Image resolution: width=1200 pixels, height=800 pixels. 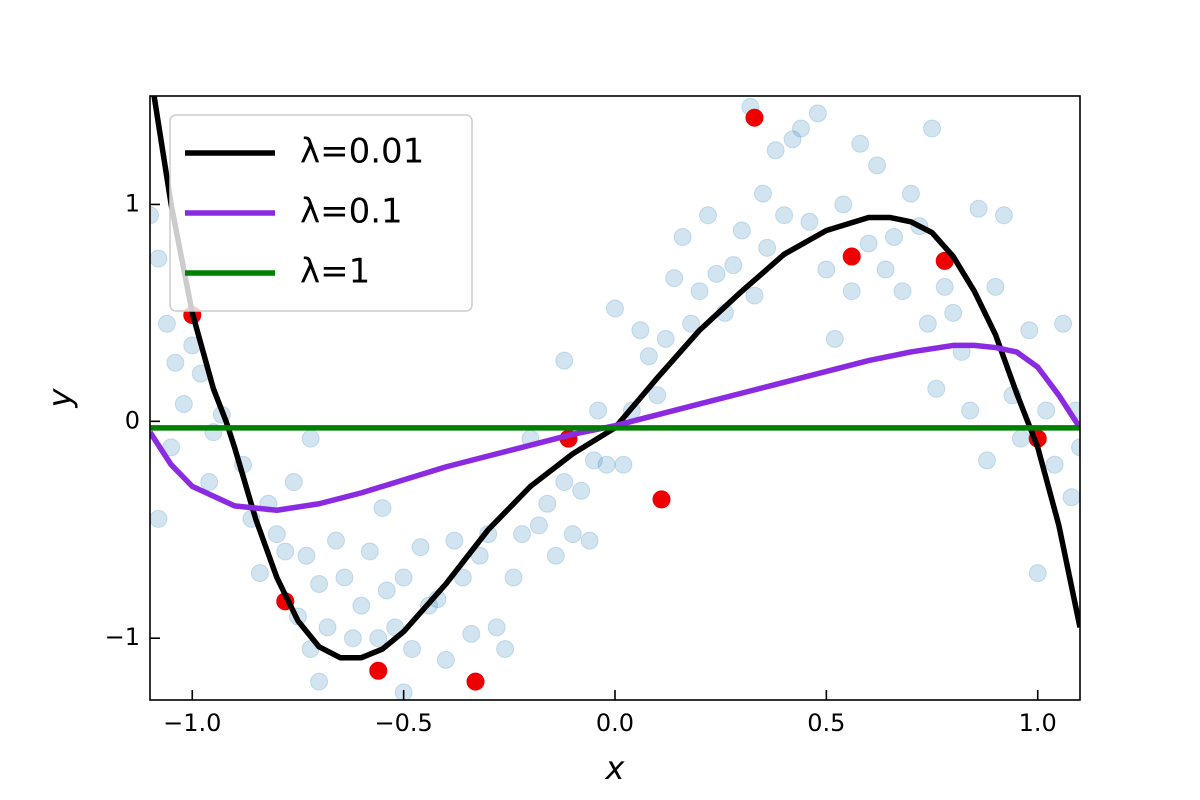 What do you see at coordinates (192, 723) in the screenshot?
I see `x-tick-label: −1.0` at bounding box center [192, 723].